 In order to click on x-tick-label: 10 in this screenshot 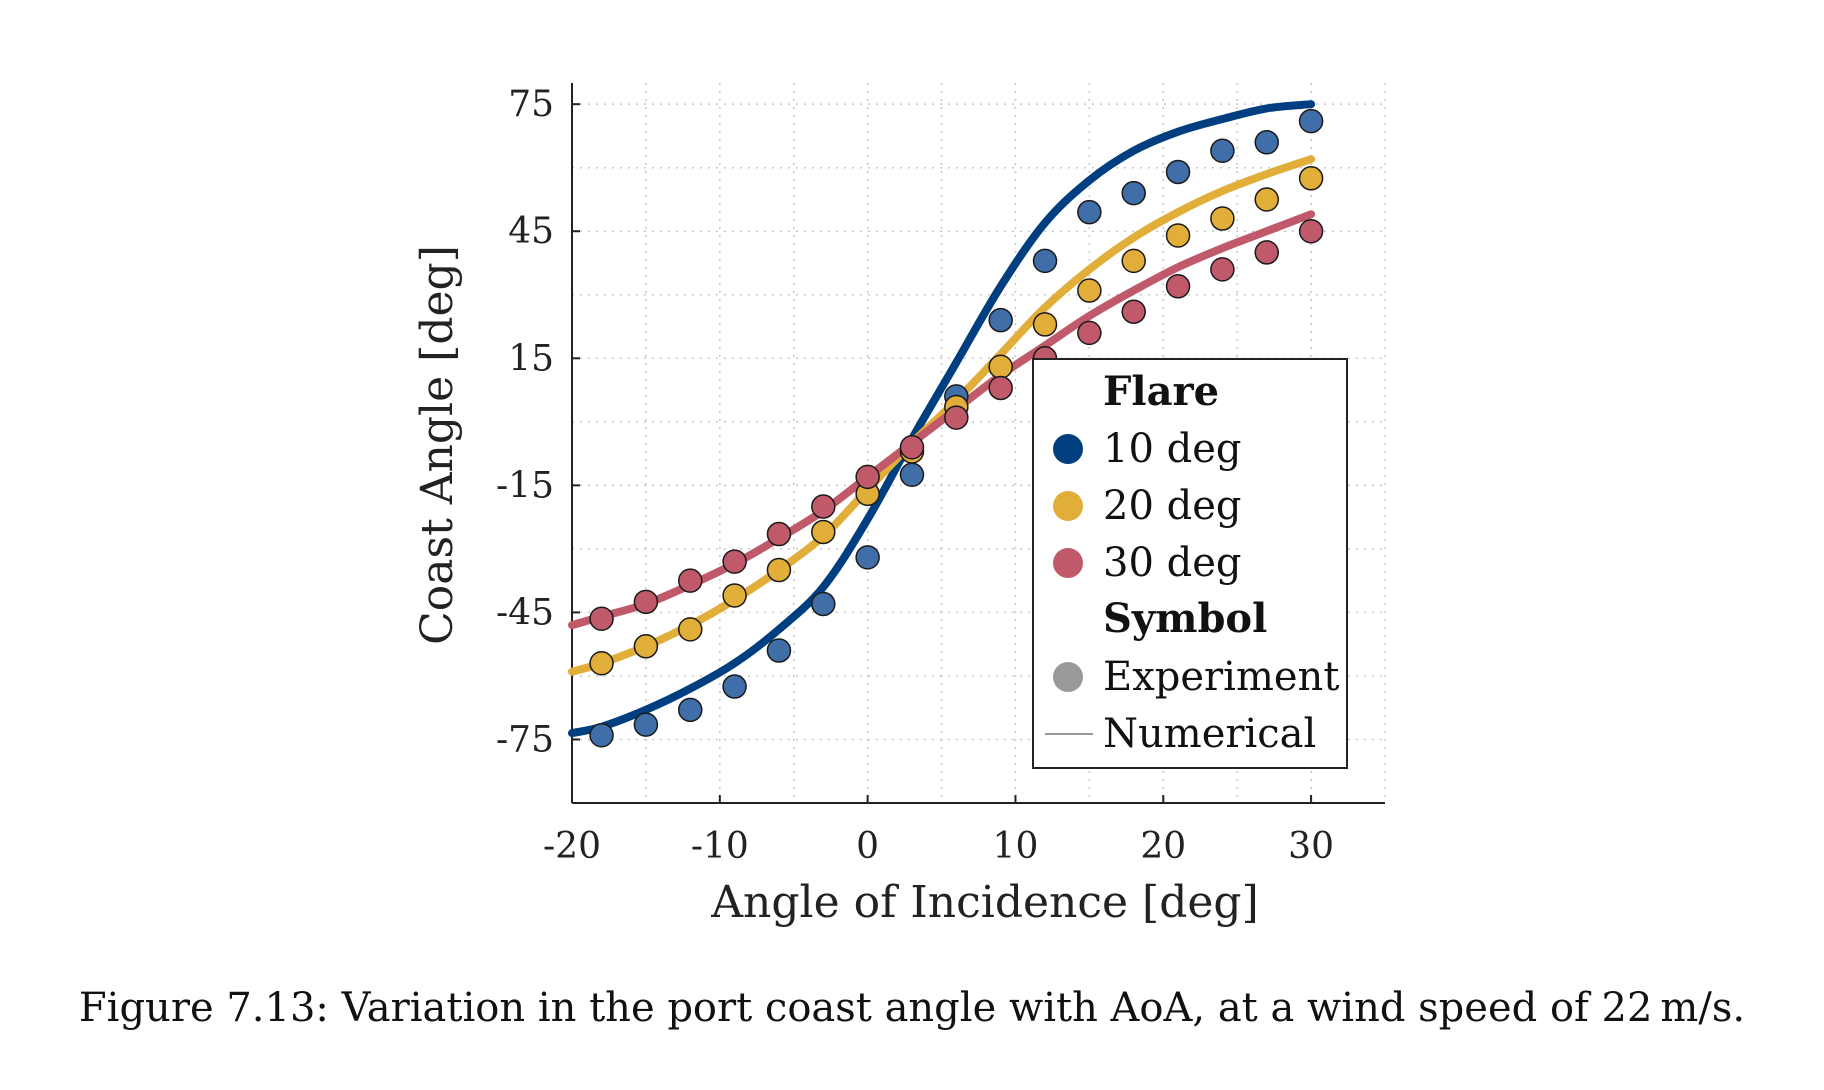, I will do `click(1016, 846)`.